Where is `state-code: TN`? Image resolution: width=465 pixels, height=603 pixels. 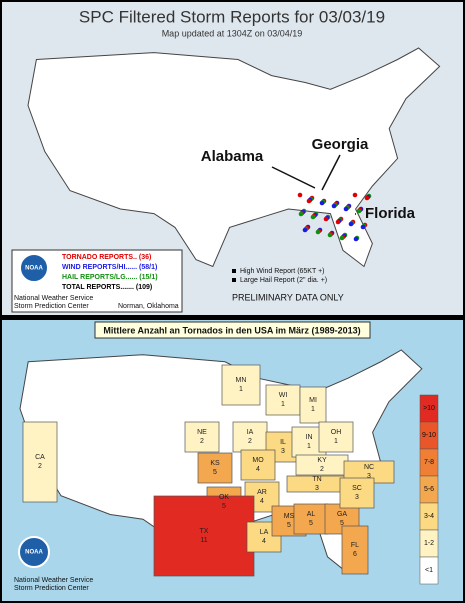
state-code: TN is located at coordinates (316, 479).